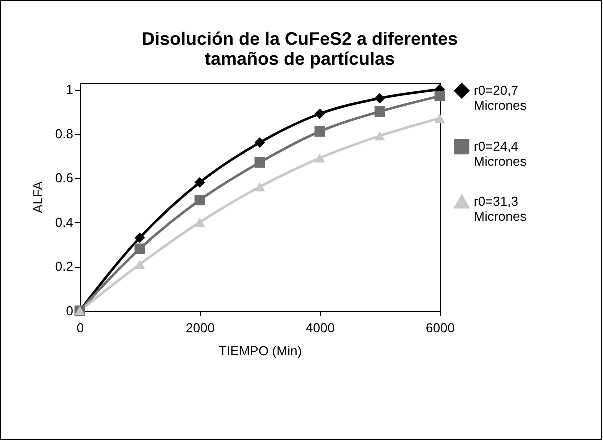 This screenshot has width=603, height=441. What do you see at coordinates (70, 311) in the screenshot?
I see `y-tick-label: 0` at bounding box center [70, 311].